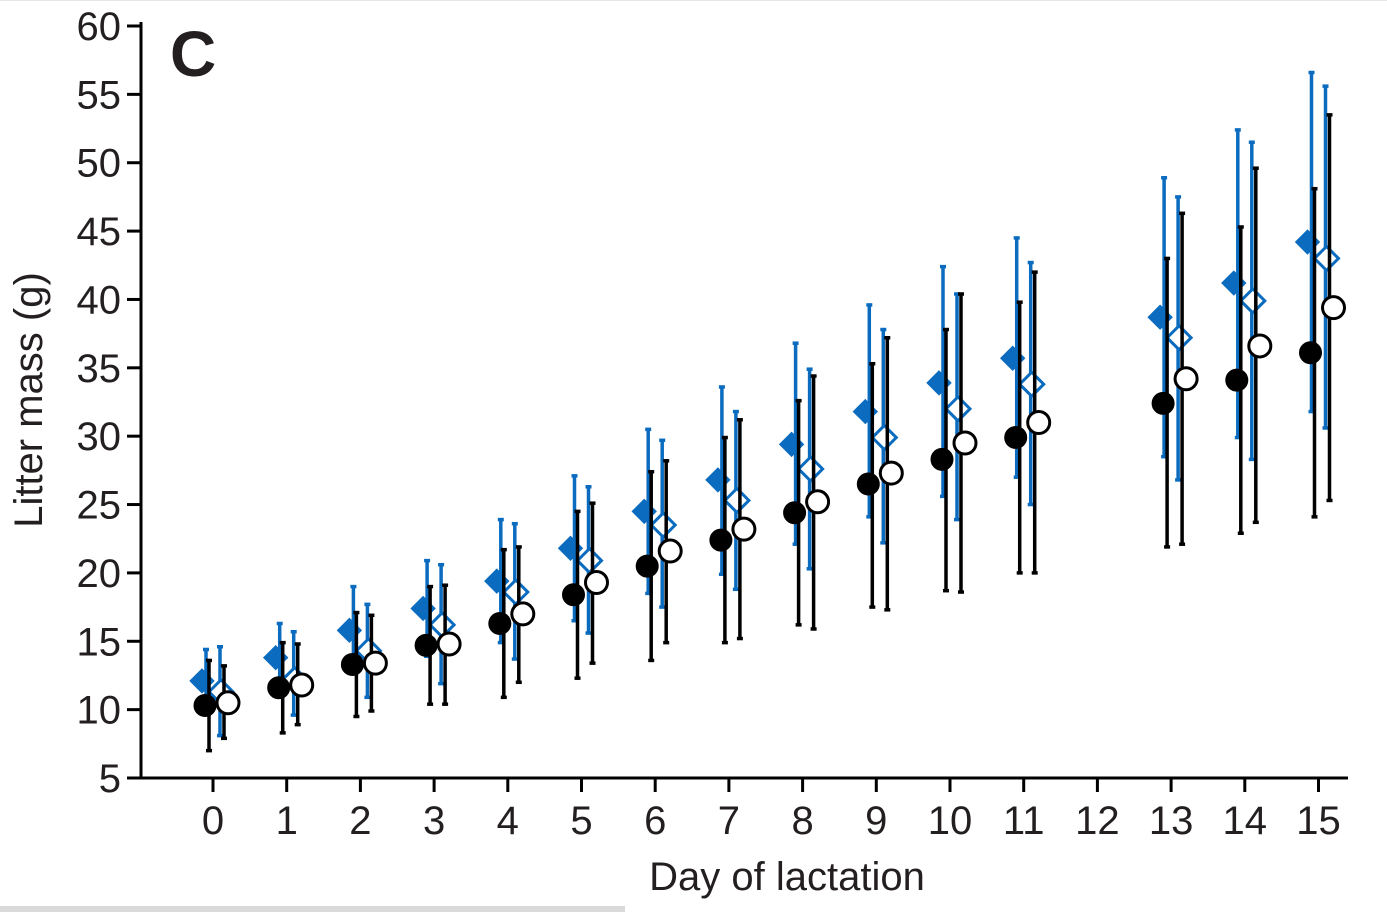 The height and width of the screenshot is (912, 1387). Describe the element at coordinates (1171, 821) in the screenshot. I see `x-tick-label: 13` at that location.